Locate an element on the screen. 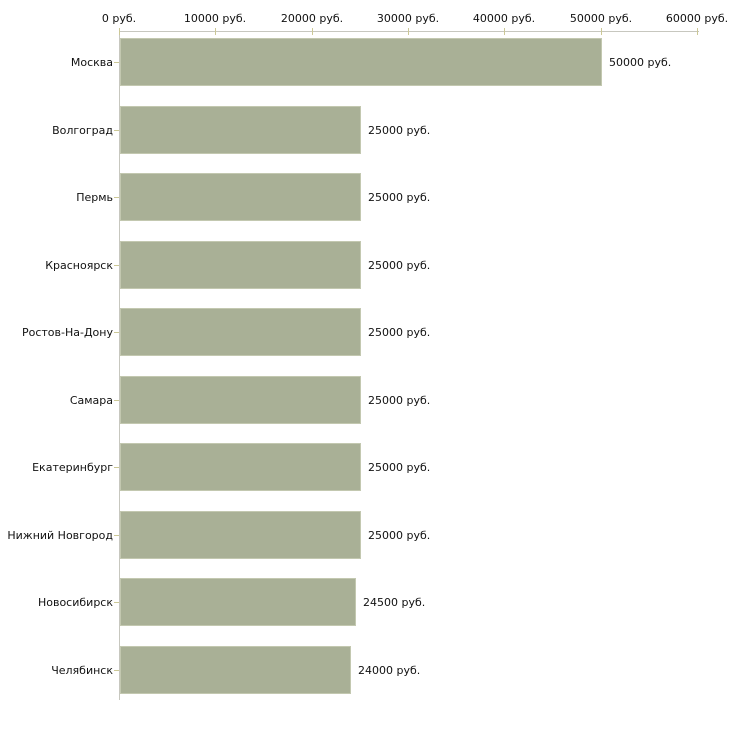 Image resolution: width=730 pixels, height=730 pixels. category-label: Екатеринбург is located at coordinates (72, 467).